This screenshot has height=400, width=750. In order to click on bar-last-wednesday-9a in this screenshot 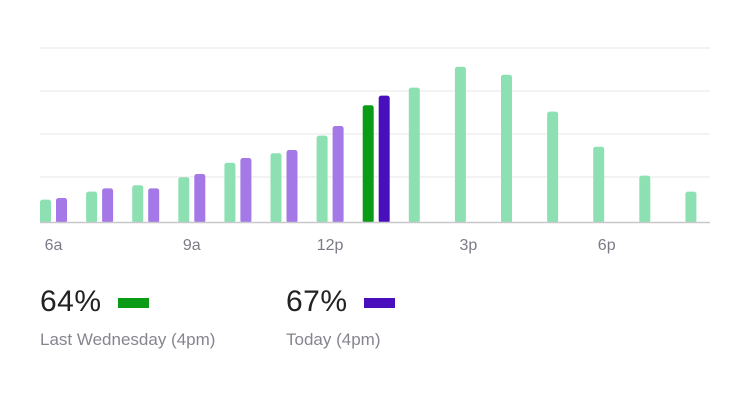, I will do `click(184, 200)`.